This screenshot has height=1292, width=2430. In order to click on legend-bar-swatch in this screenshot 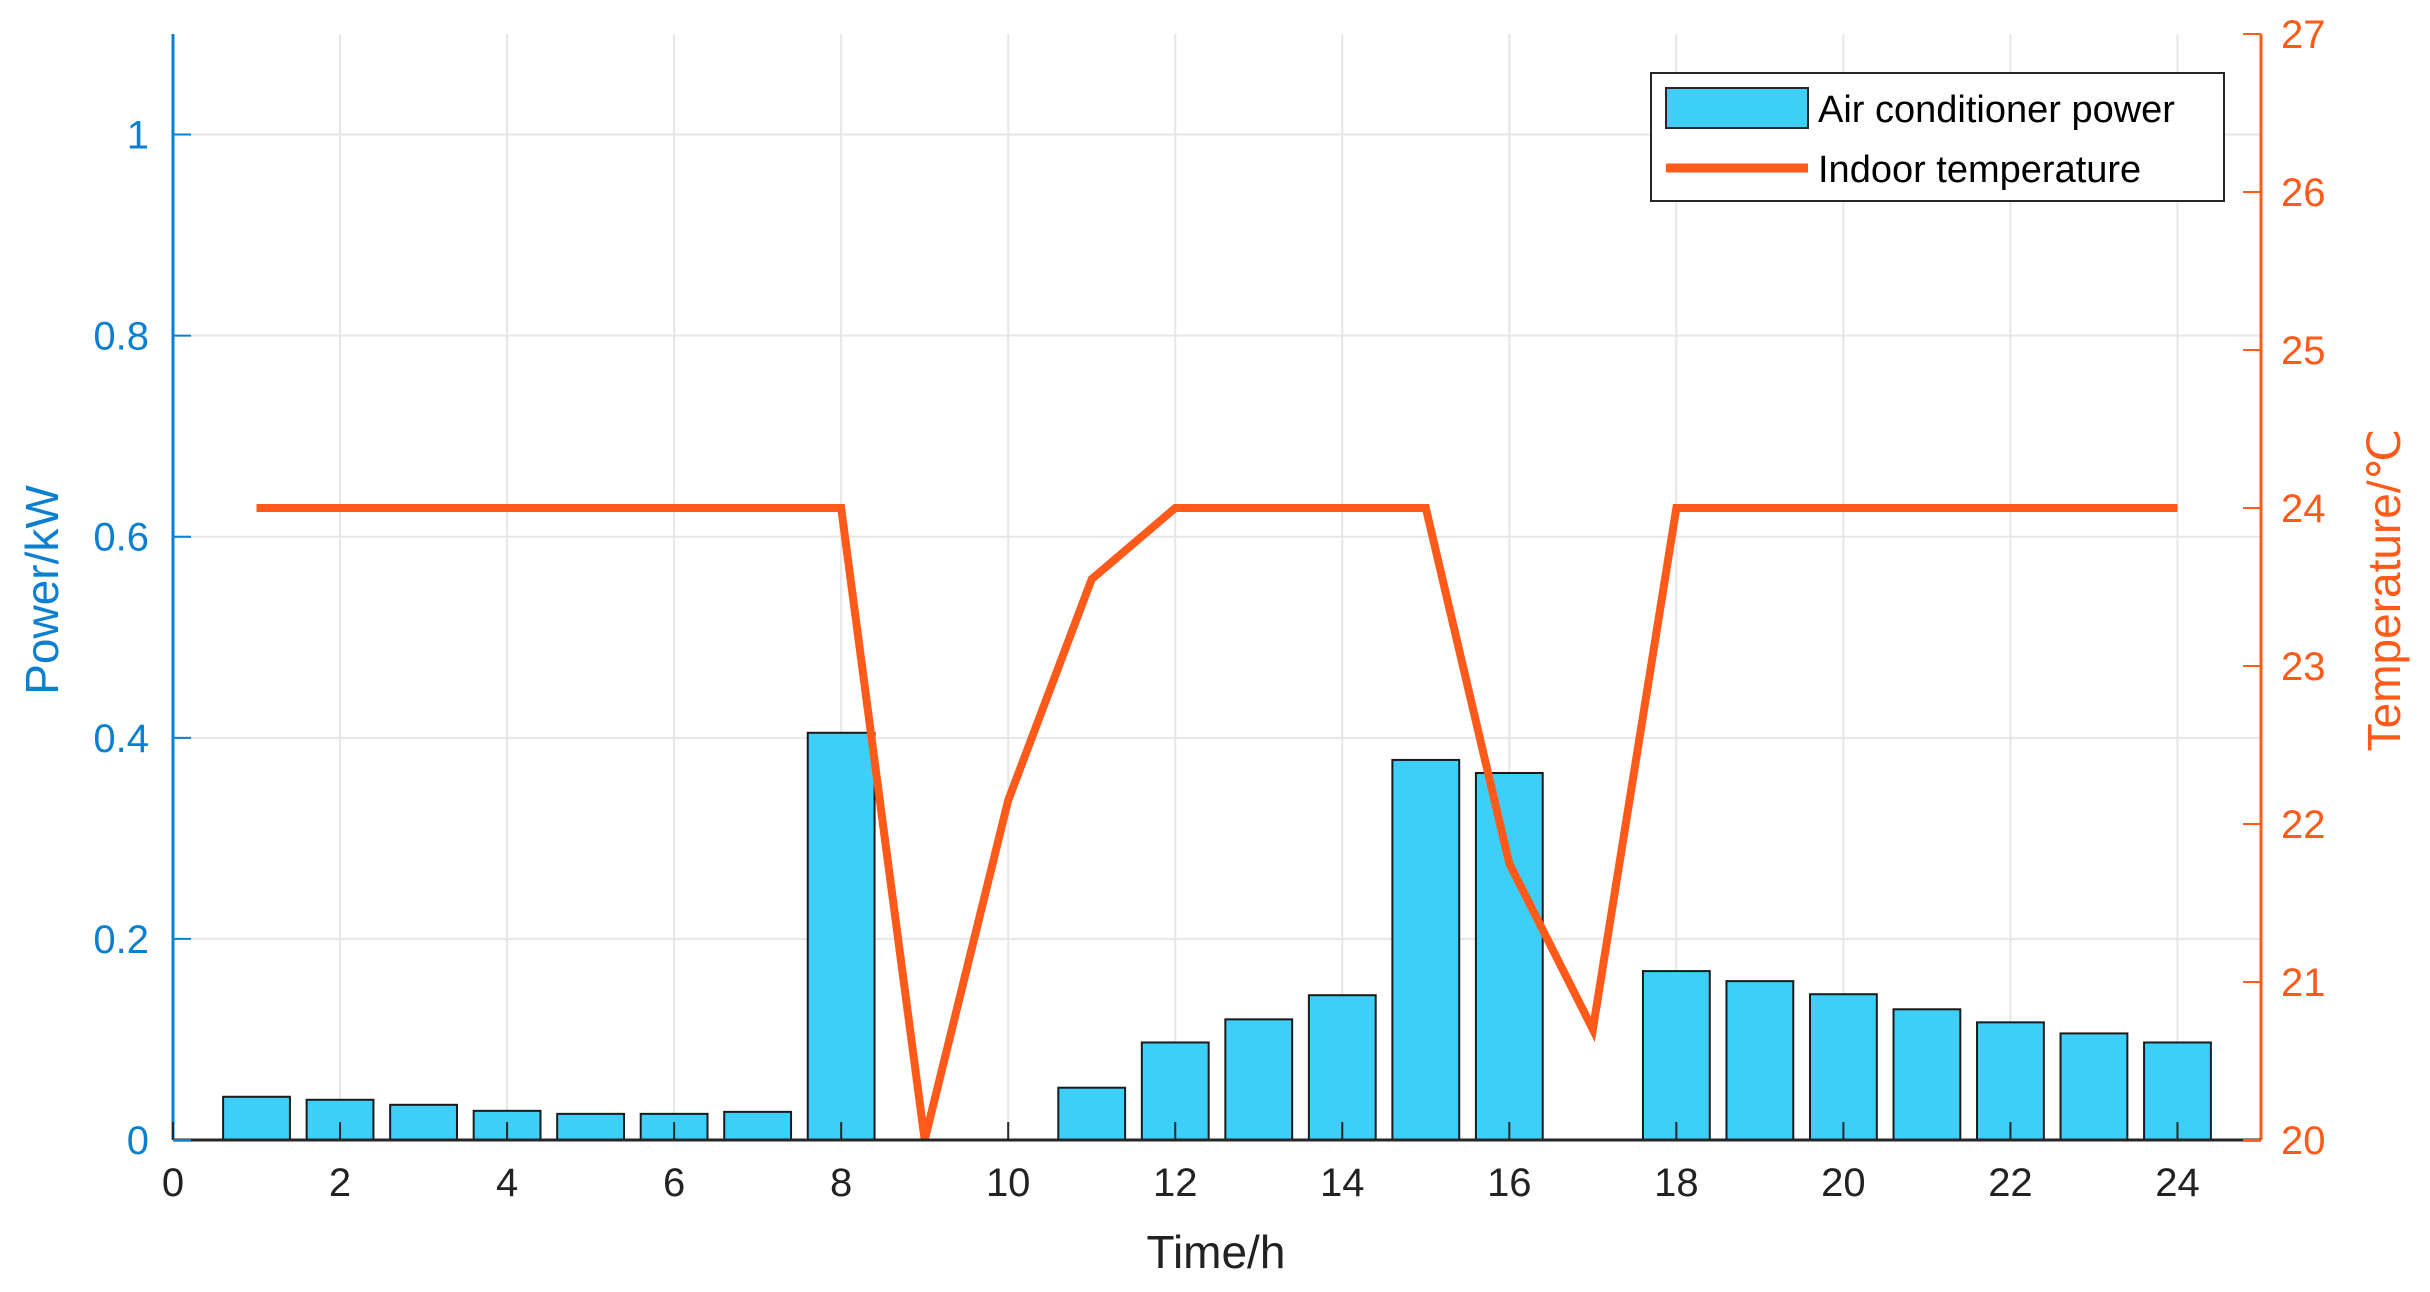, I will do `click(1737, 108)`.